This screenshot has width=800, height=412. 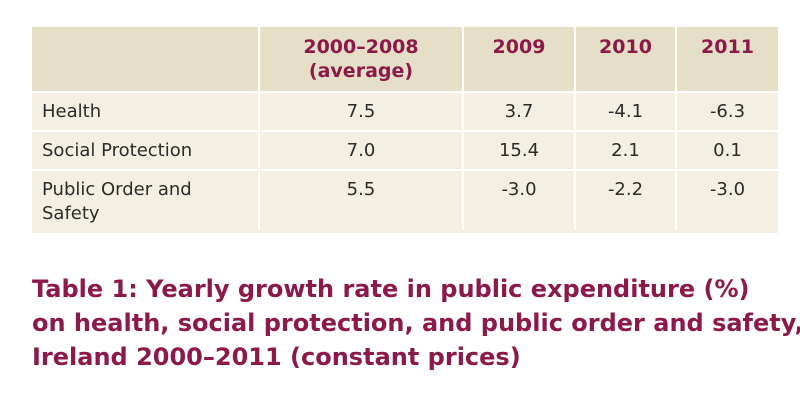 I want to click on row-label-public-order-line1: Public Order and, so click(x=117, y=189).